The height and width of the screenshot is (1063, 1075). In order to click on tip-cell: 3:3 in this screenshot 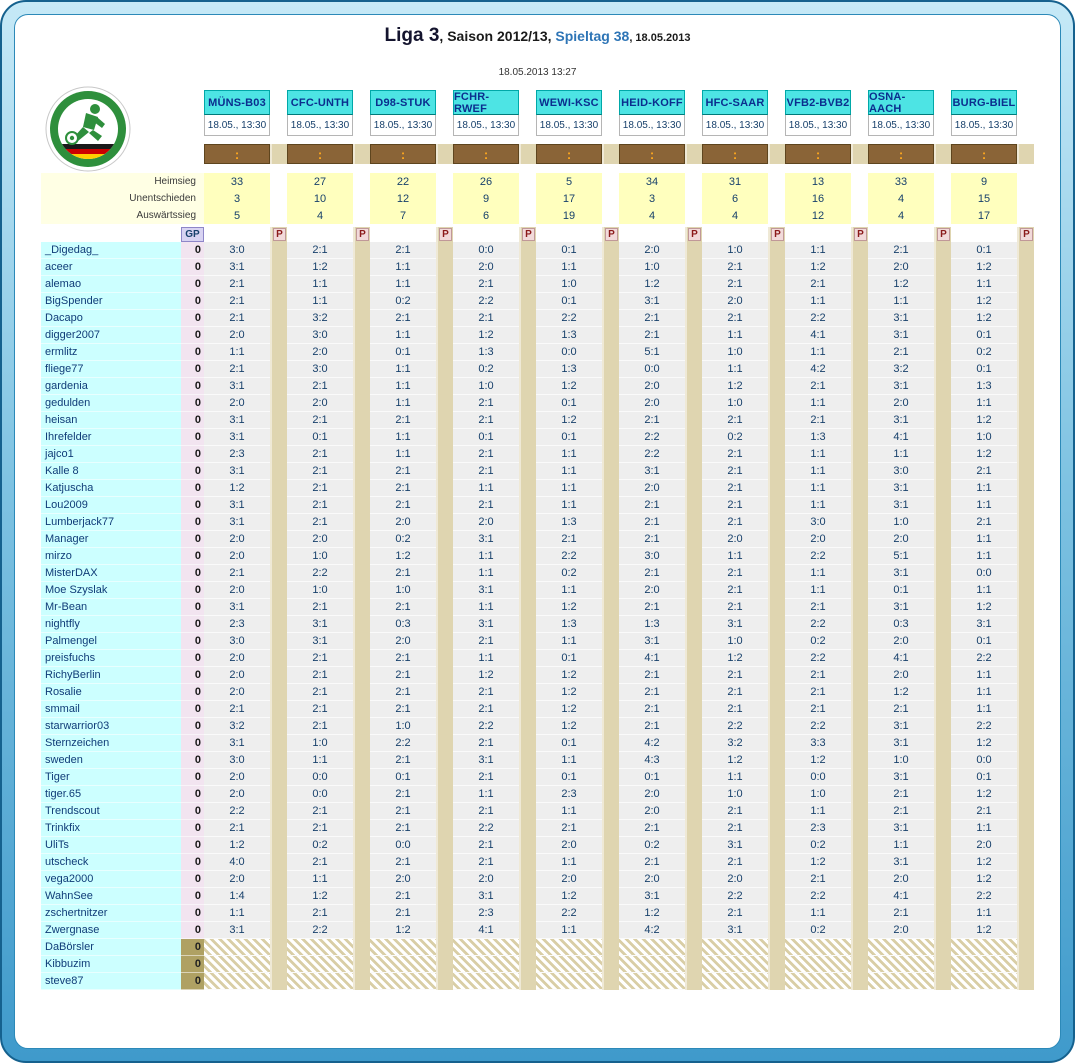, I will do `click(818, 743)`.